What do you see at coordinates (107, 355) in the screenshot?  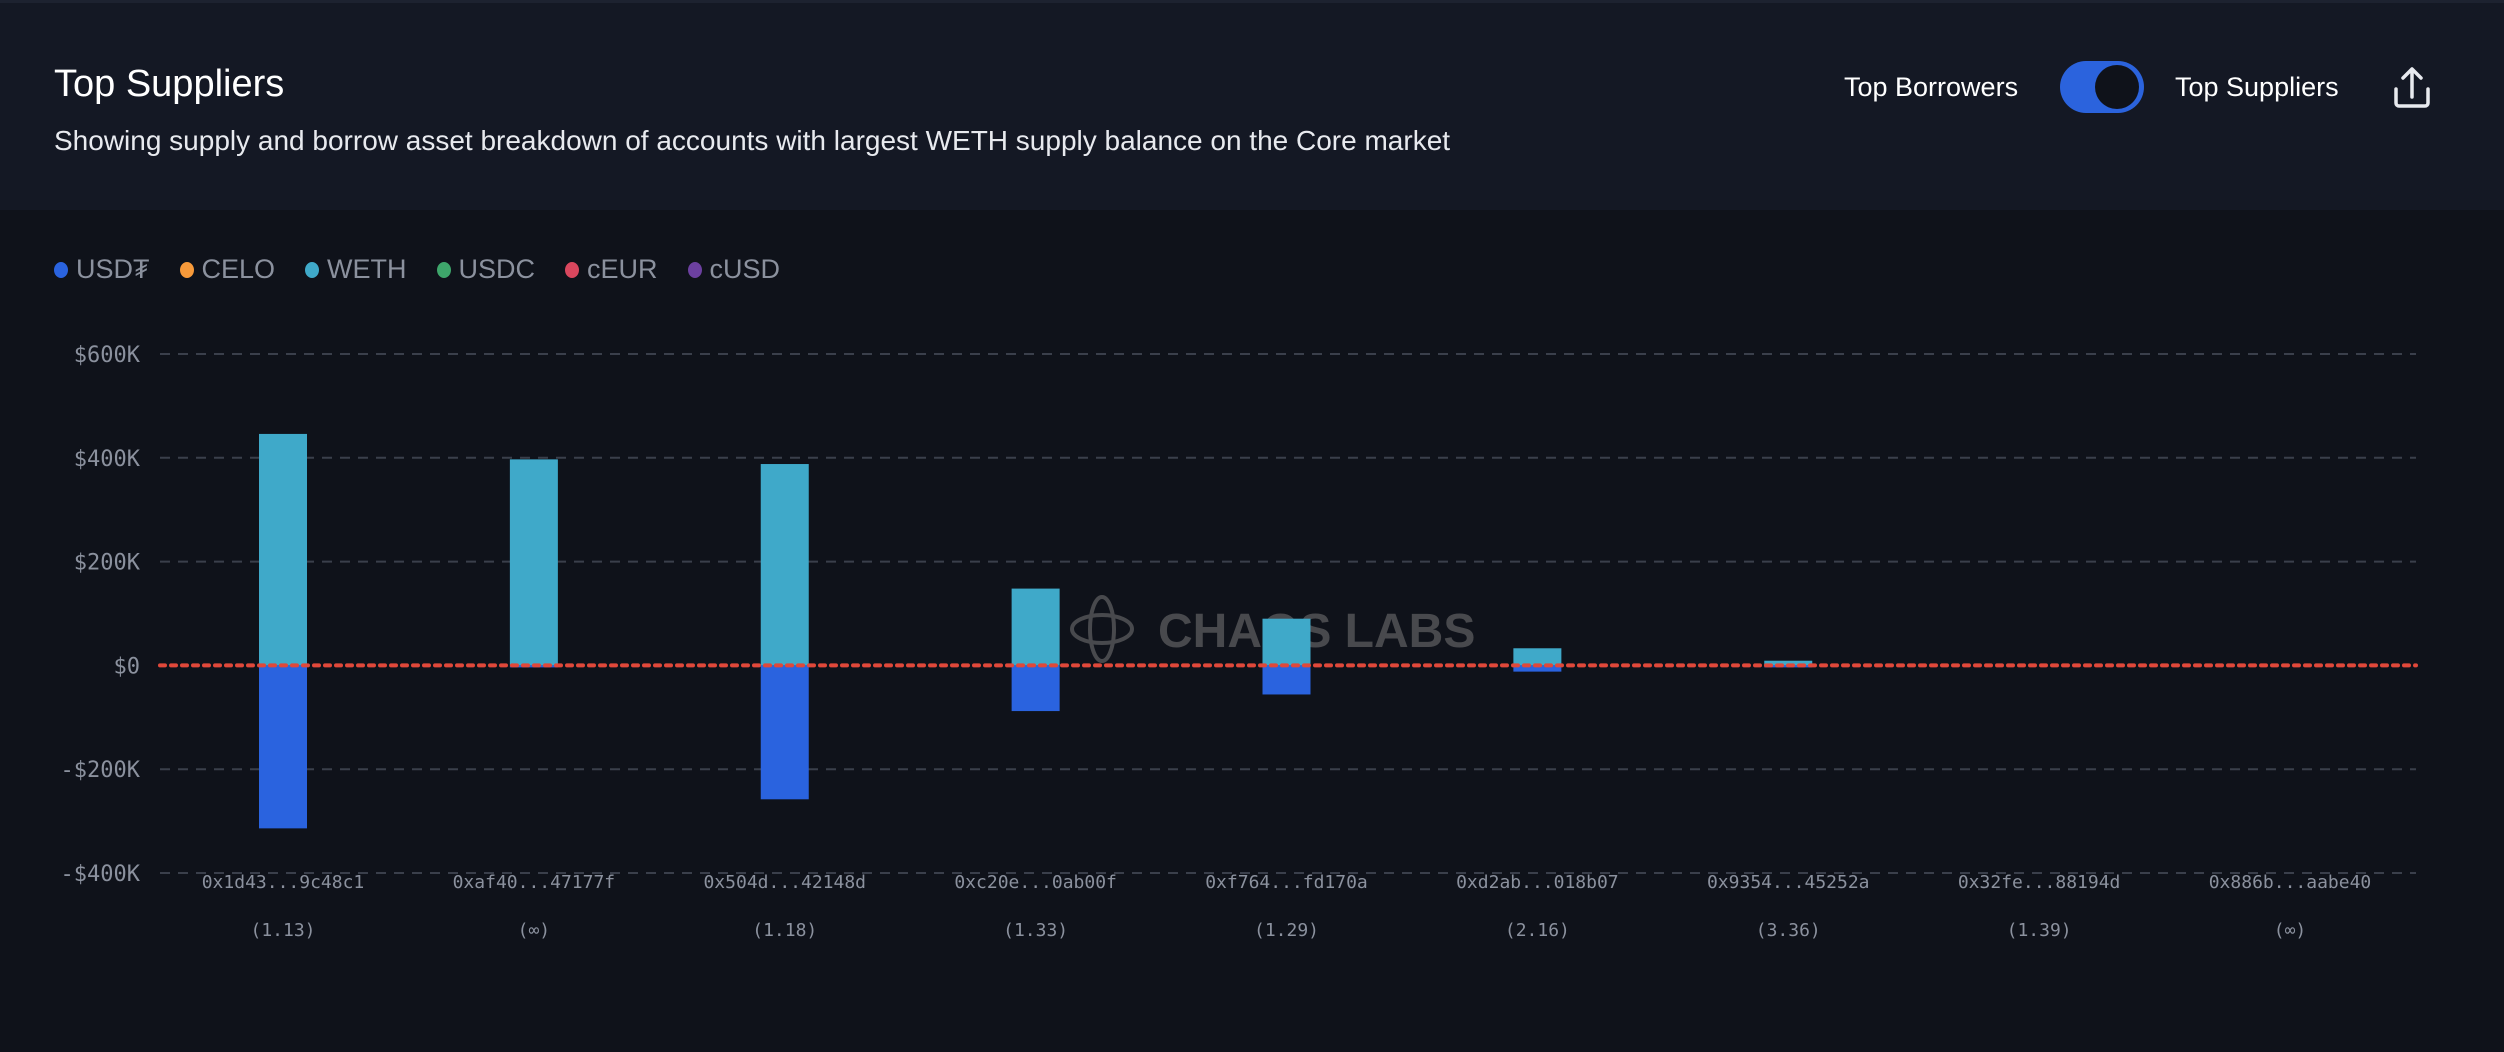 I see `y-tick-label: $600K` at bounding box center [107, 355].